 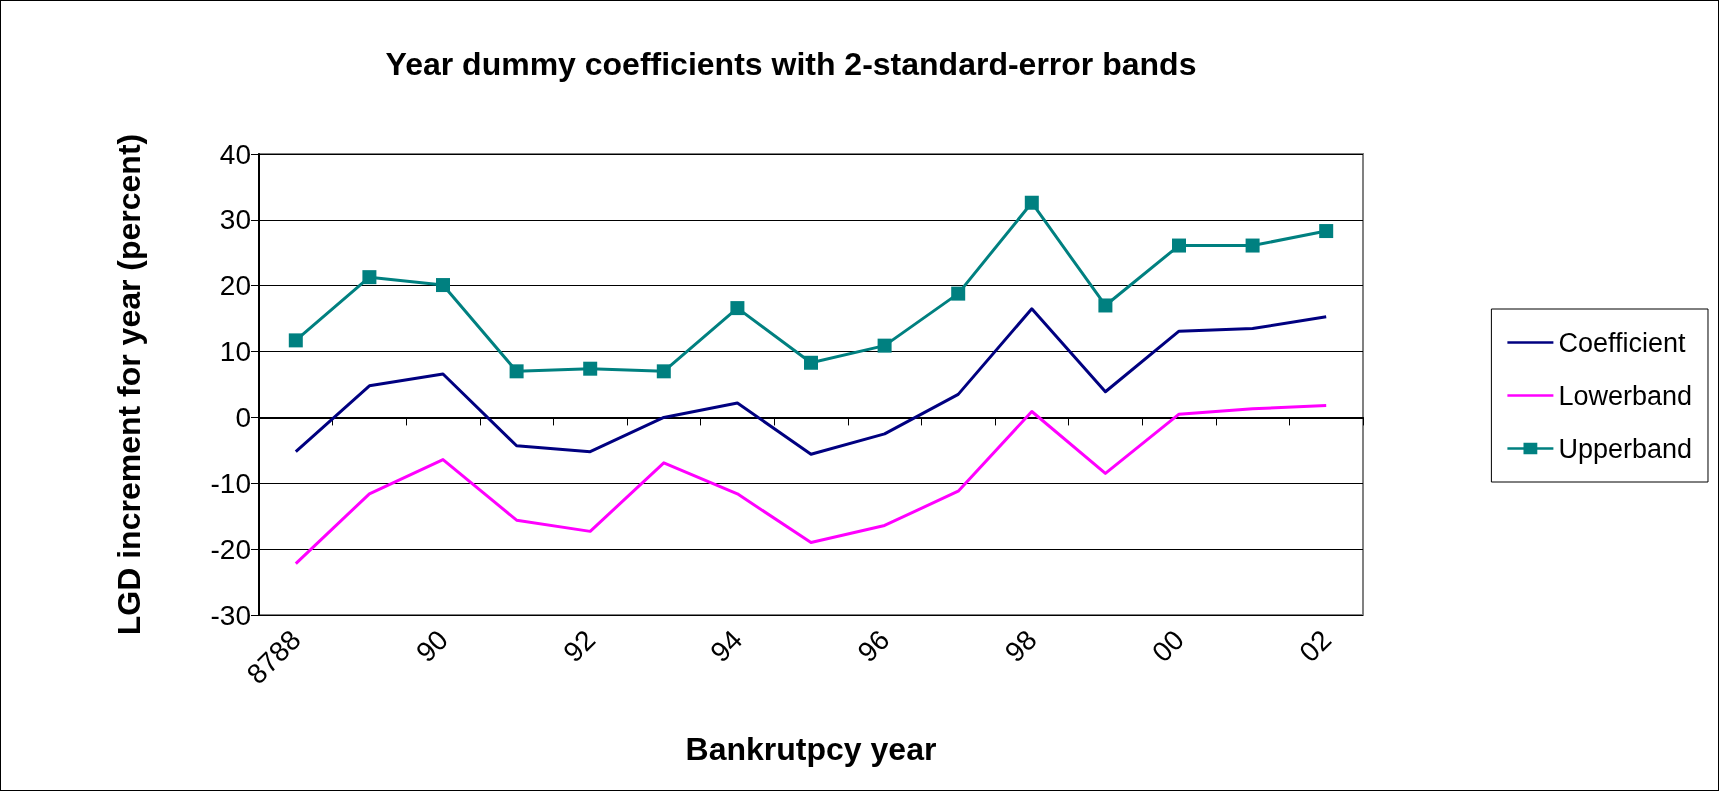 What do you see at coordinates (129, 384) in the screenshot?
I see `y-axis-title: LGD increment for year (percent)` at bounding box center [129, 384].